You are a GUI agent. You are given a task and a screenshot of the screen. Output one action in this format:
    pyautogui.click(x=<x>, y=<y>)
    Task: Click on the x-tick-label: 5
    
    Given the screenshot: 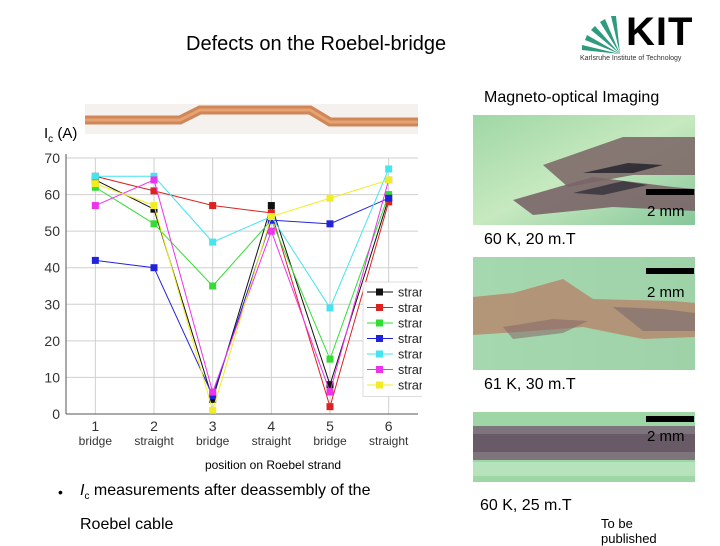 What is the action you would take?
    pyautogui.click(x=330, y=426)
    